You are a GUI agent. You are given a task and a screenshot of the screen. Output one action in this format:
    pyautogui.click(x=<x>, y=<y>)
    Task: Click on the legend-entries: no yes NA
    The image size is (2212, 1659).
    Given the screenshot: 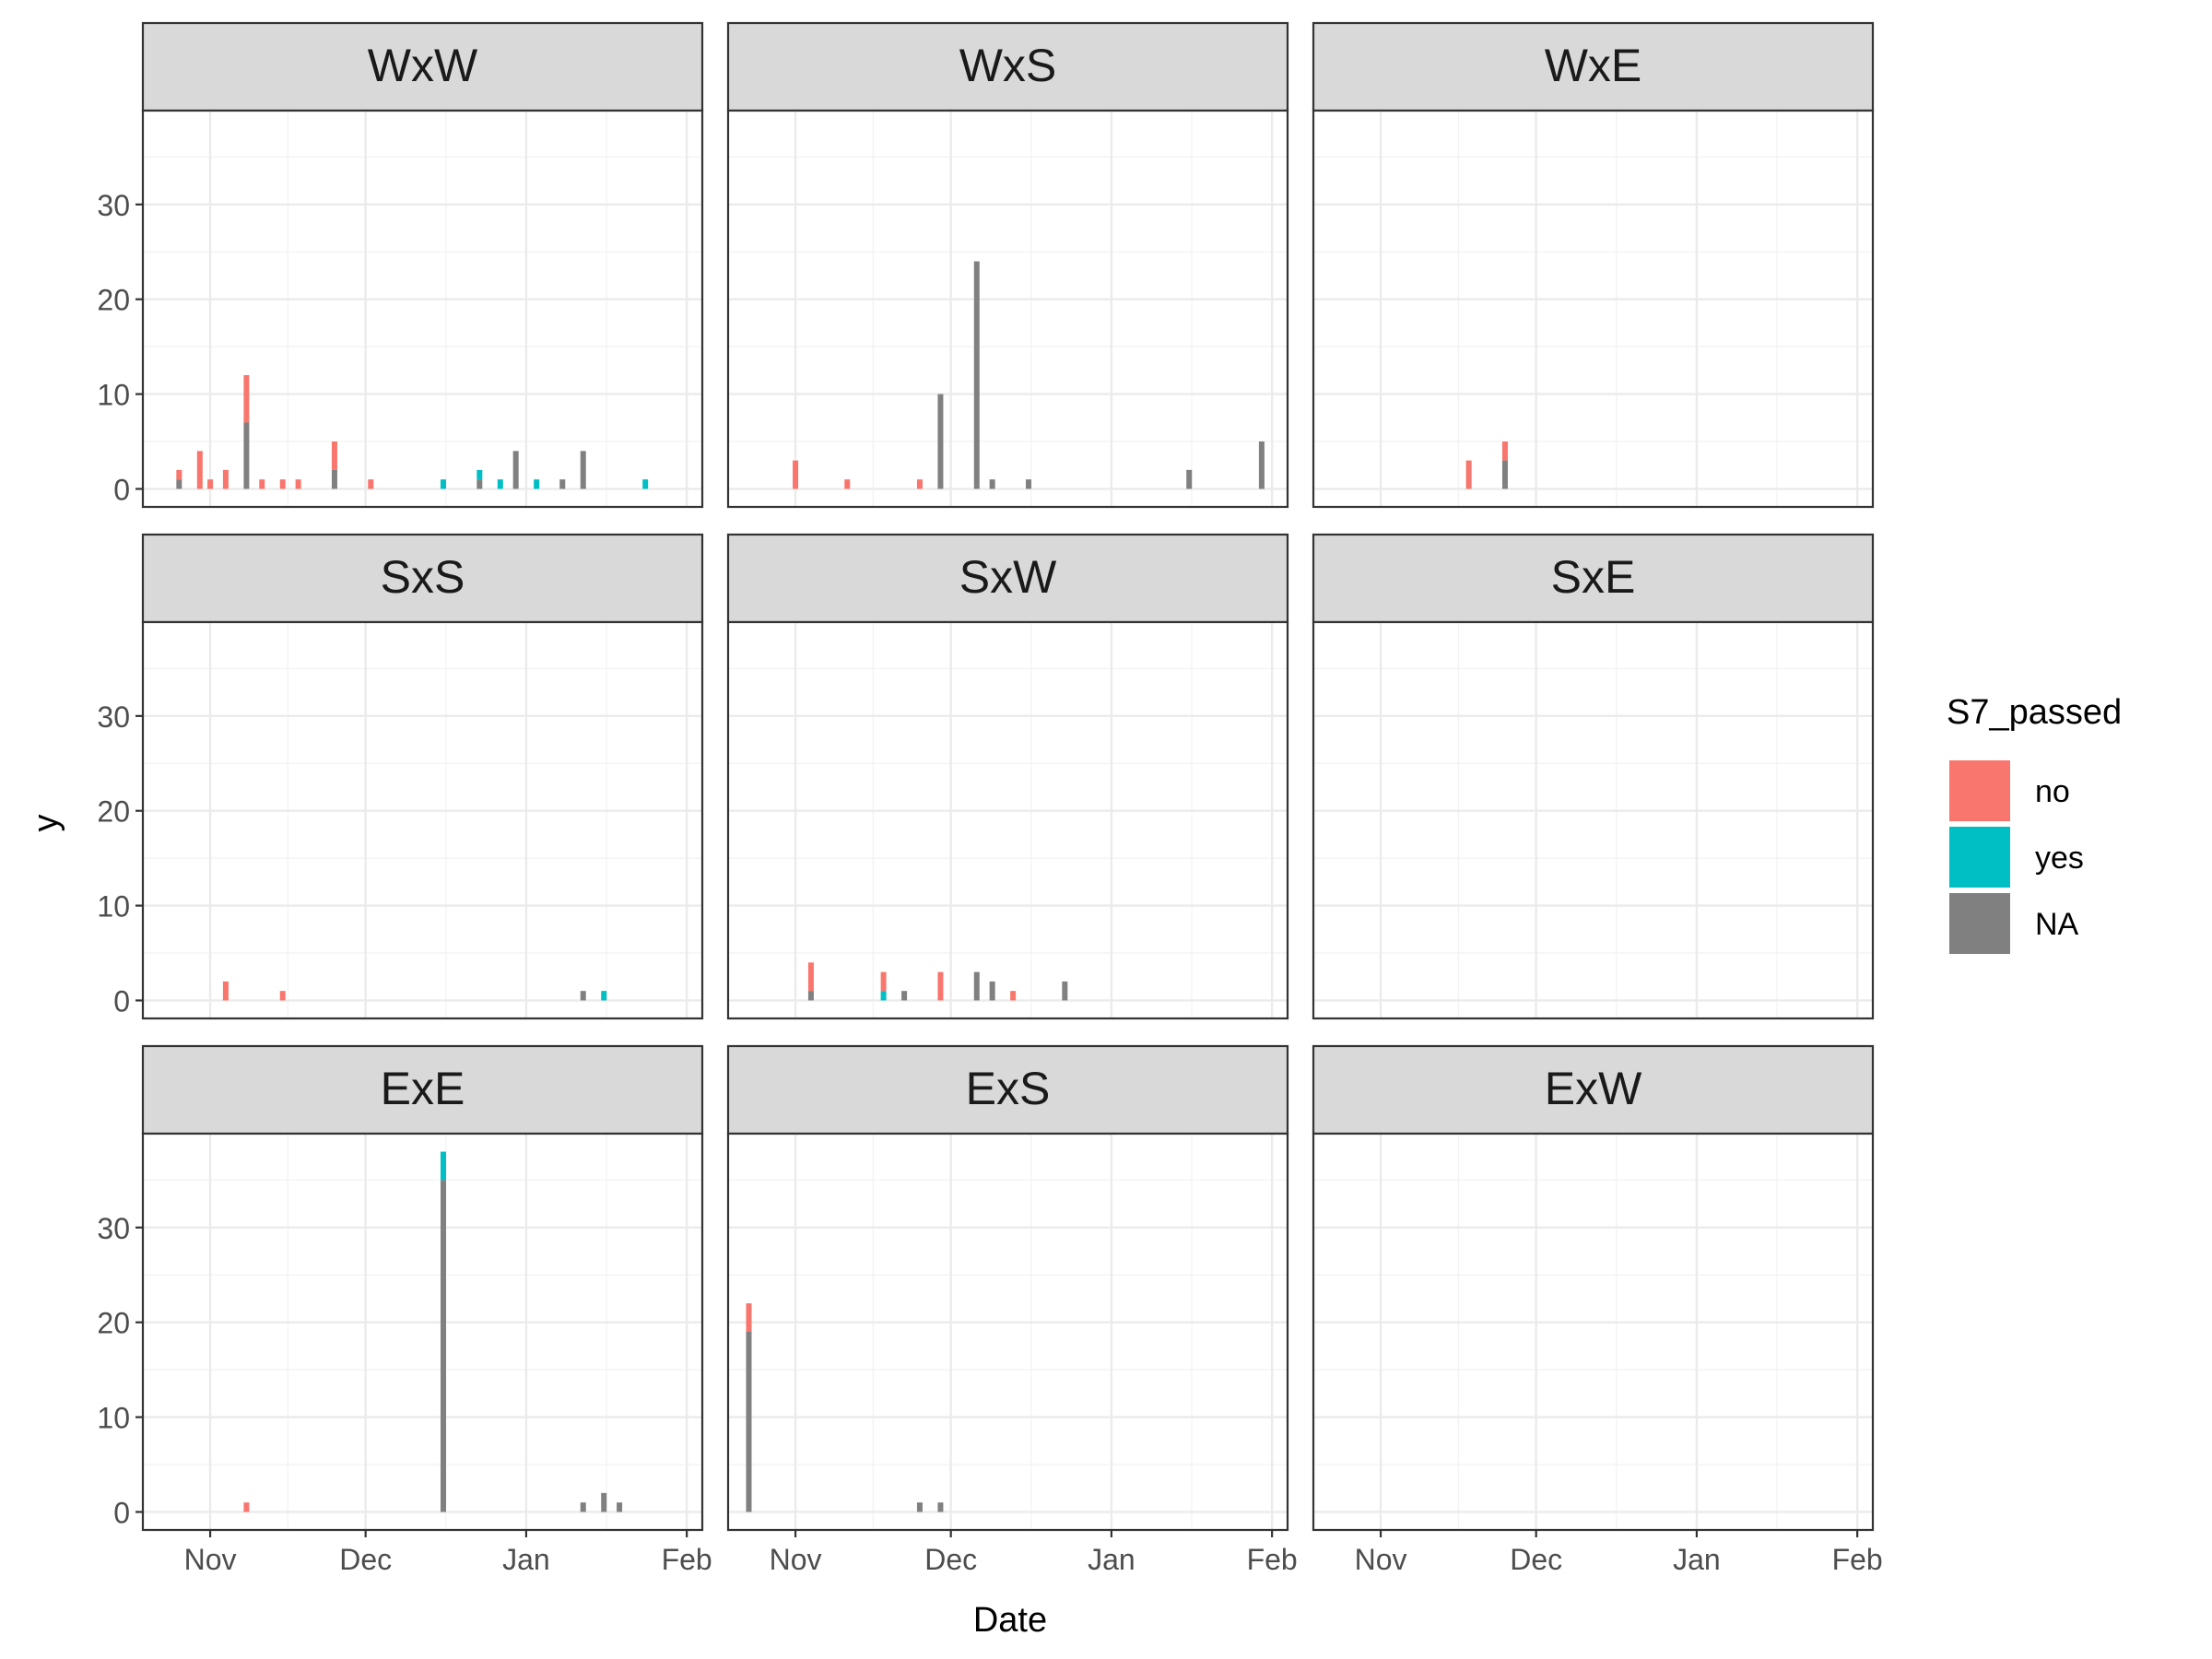 What is the action you would take?
    pyautogui.click(x=2016, y=857)
    